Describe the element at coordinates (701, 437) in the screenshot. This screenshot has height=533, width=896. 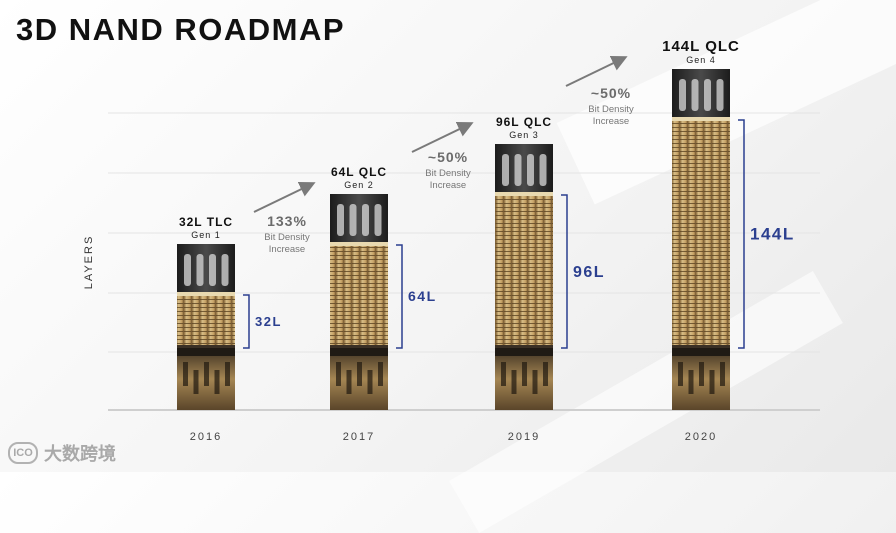
I see `x-tick-label: 2020` at that location.